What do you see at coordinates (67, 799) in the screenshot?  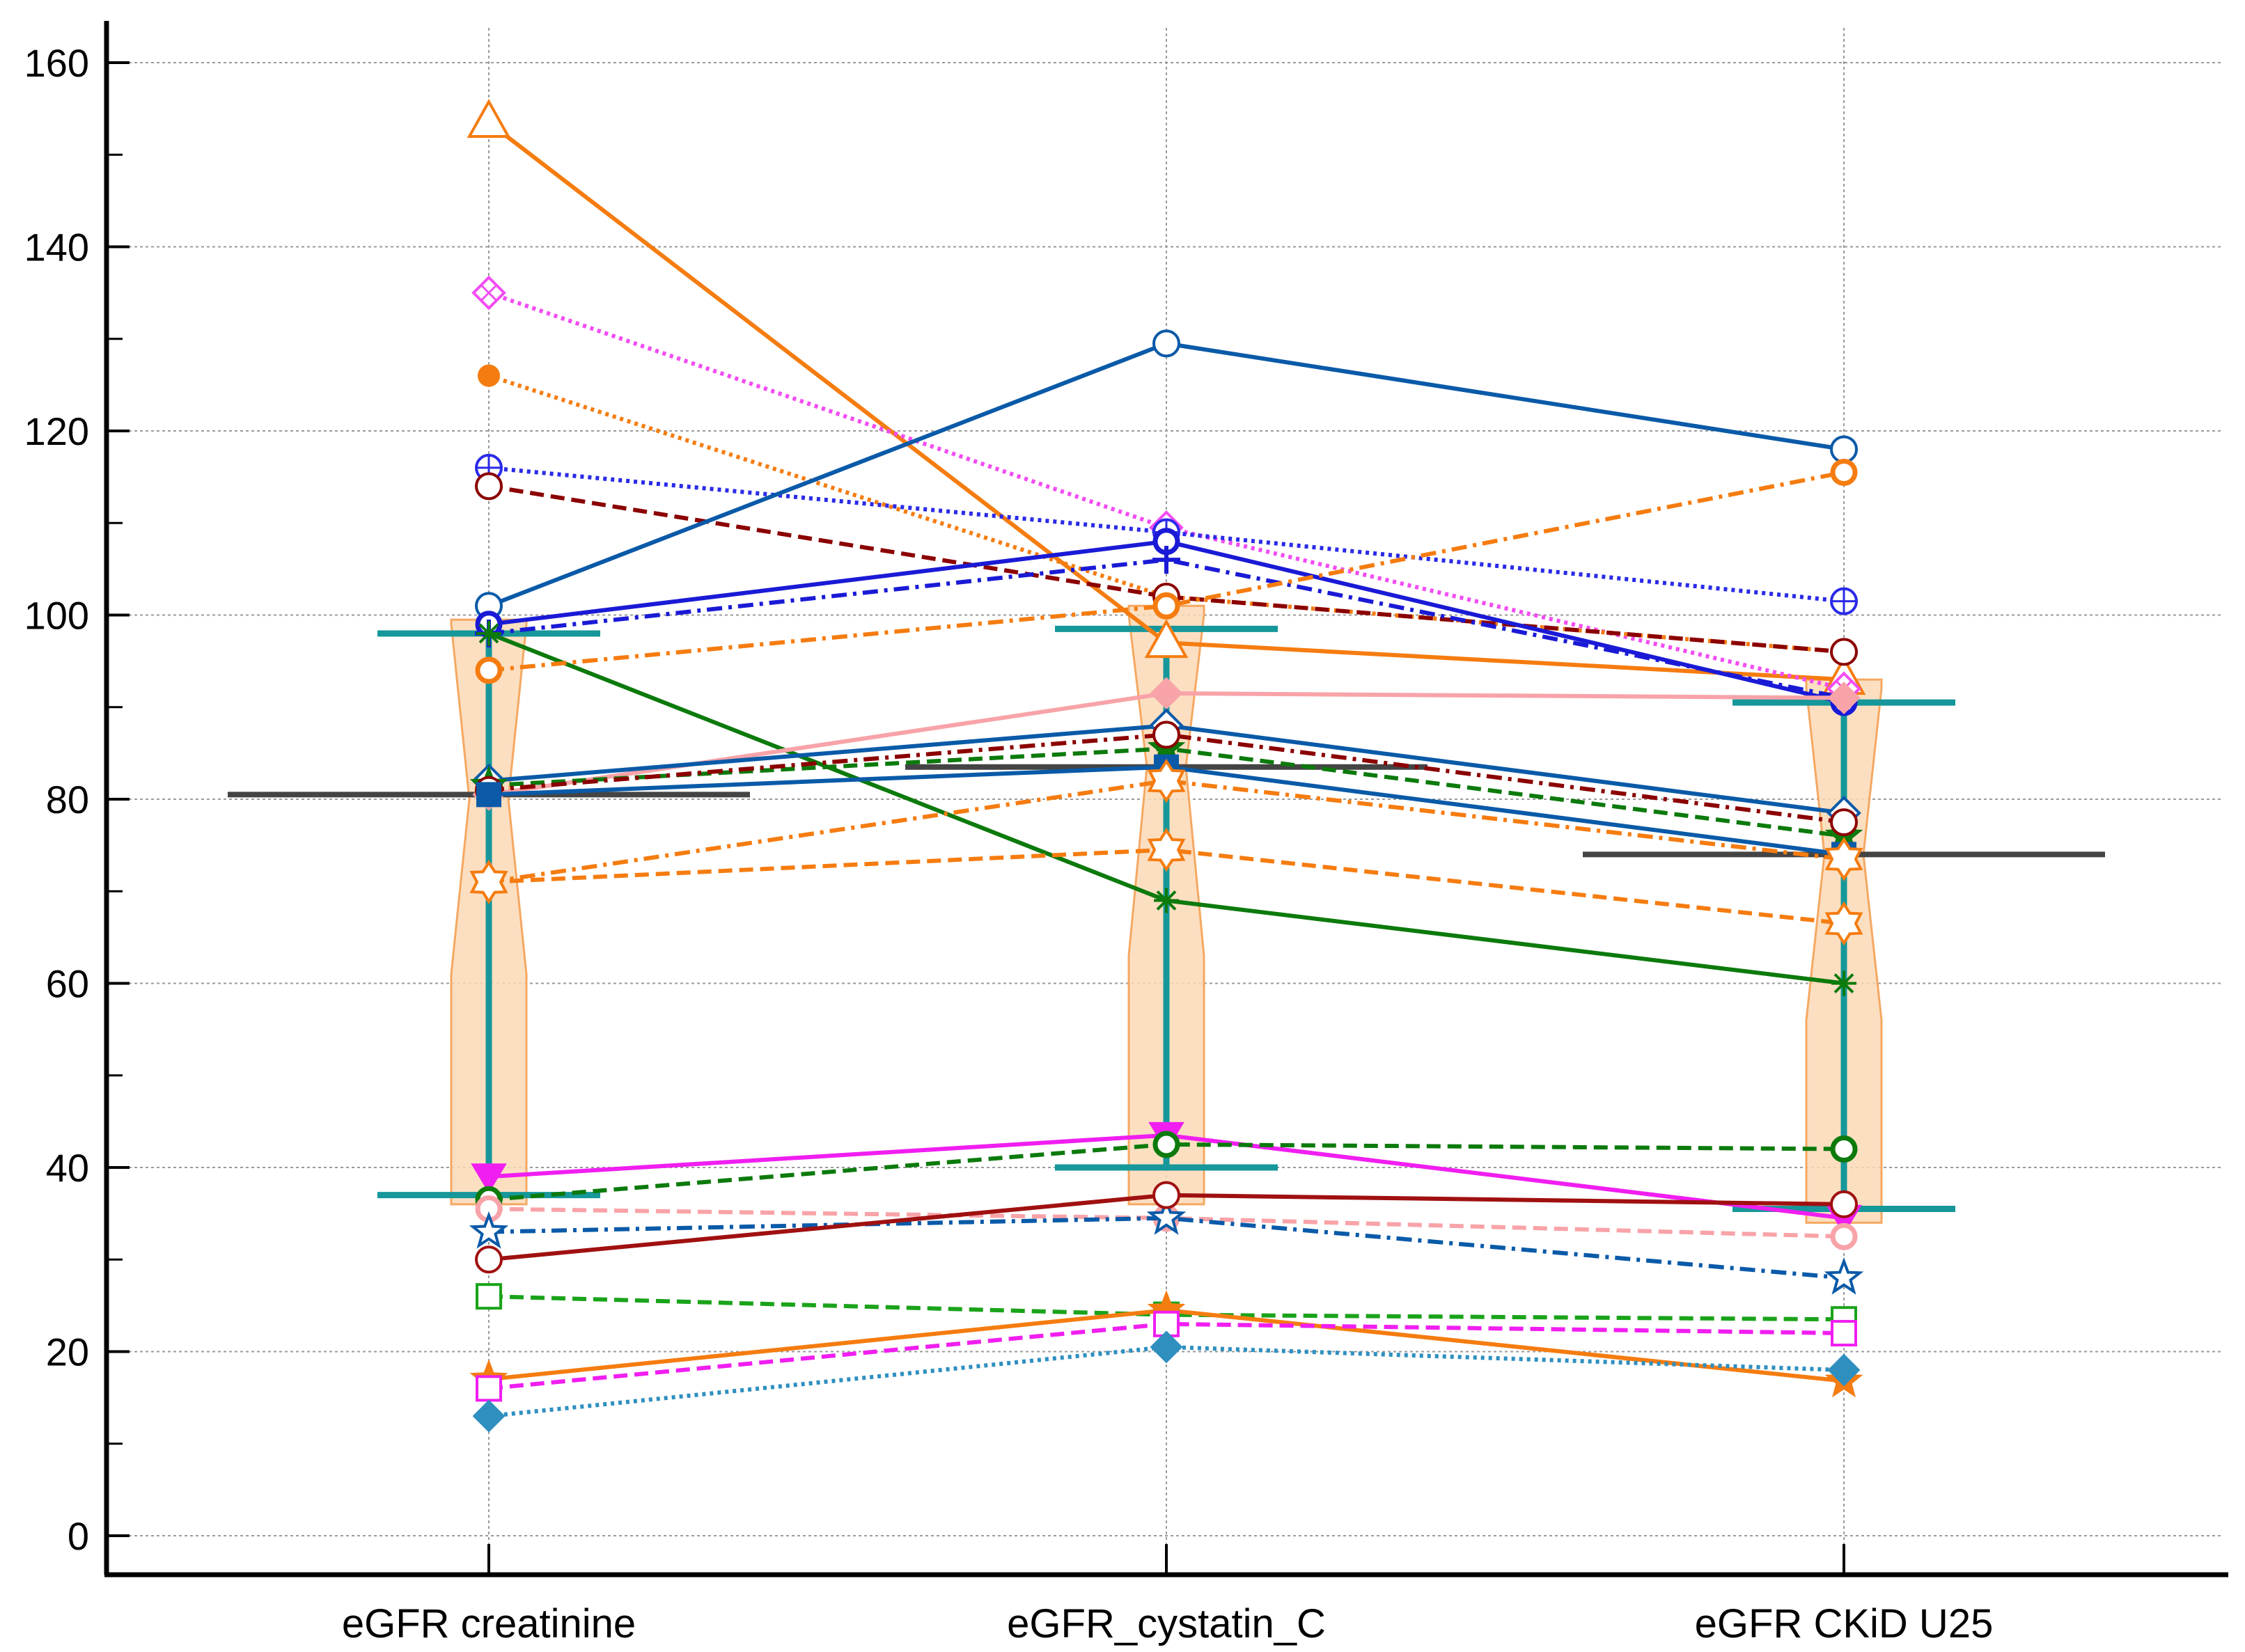 I see `y-tick-label: 80` at bounding box center [67, 799].